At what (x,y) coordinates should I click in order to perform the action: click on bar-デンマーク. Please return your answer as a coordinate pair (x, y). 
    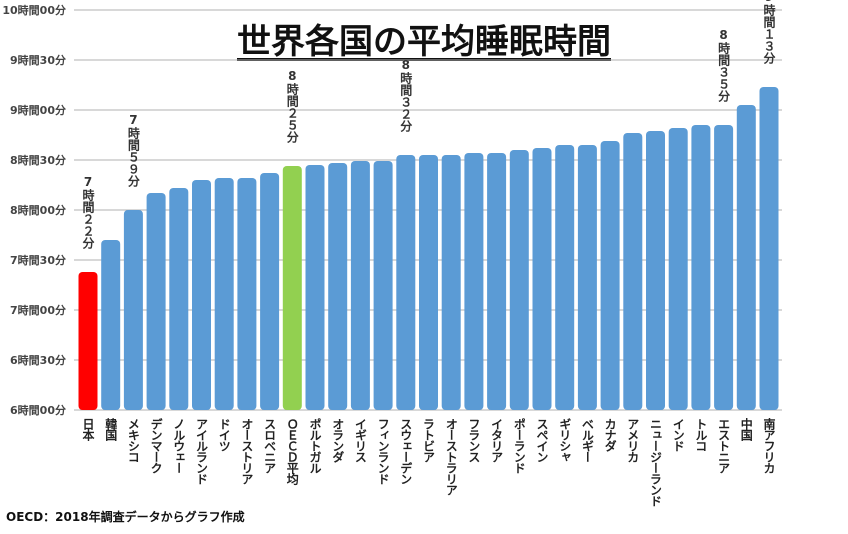
    Looking at the image, I should click on (156, 301).